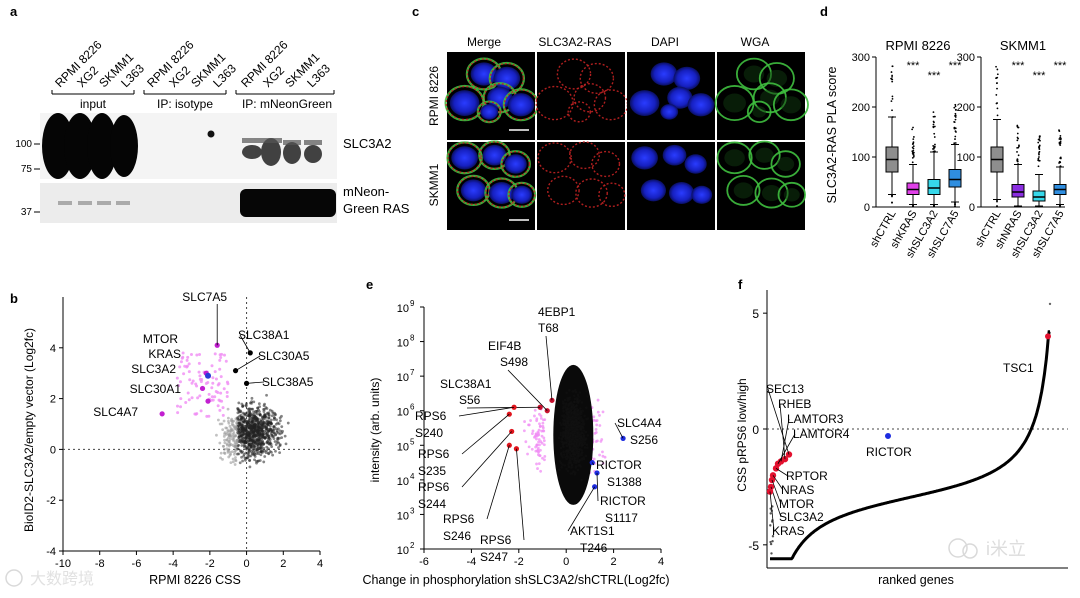 This screenshot has height=598, width=1080. What do you see at coordinates (320, 564) in the screenshot?
I see `x-tick-label: 4` at bounding box center [320, 564].